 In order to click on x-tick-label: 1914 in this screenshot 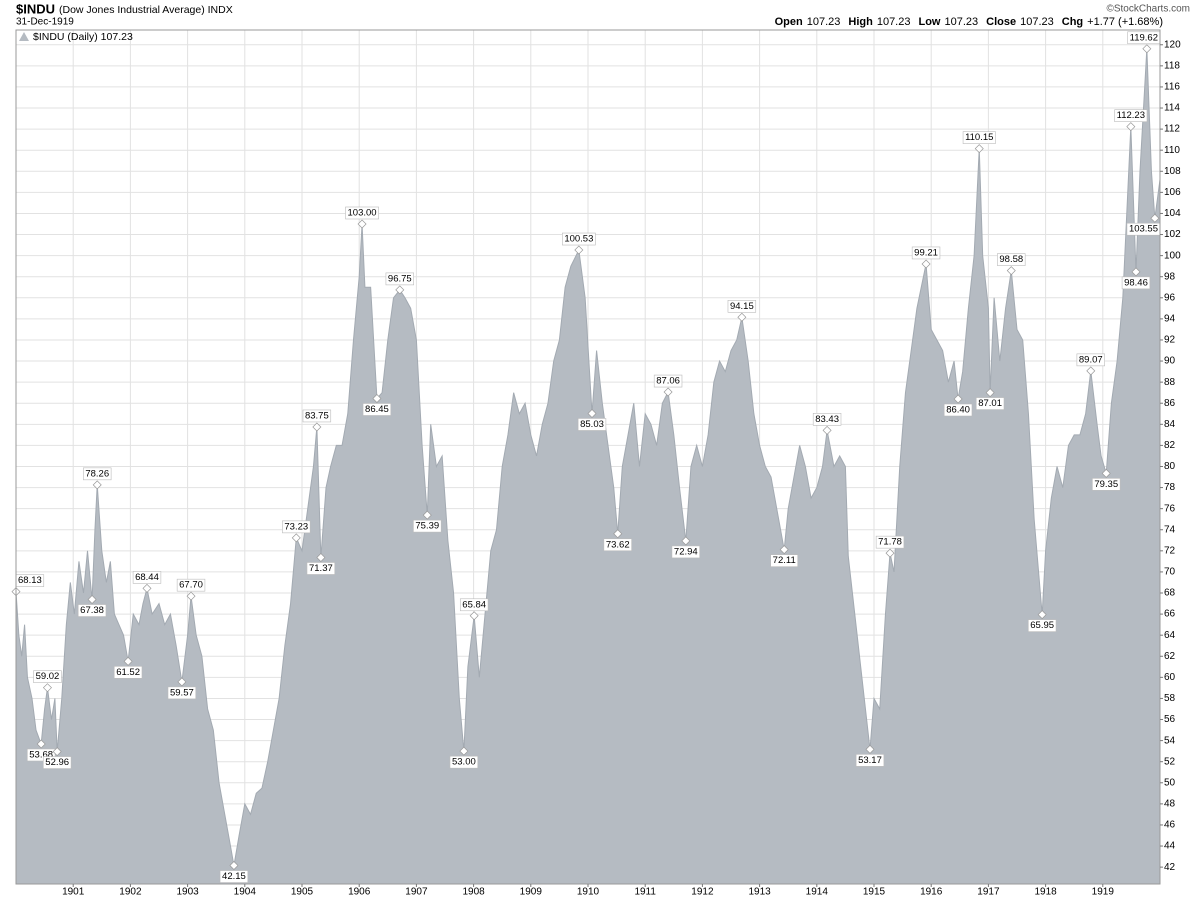, I will do `click(817, 892)`.